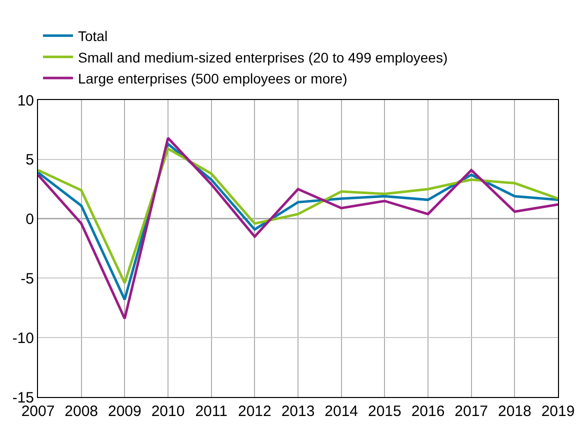 The width and height of the screenshot is (587, 432). Describe the element at coordinates (27, 279) in the screenshot. I see `y-tick-label: -5` at that location.